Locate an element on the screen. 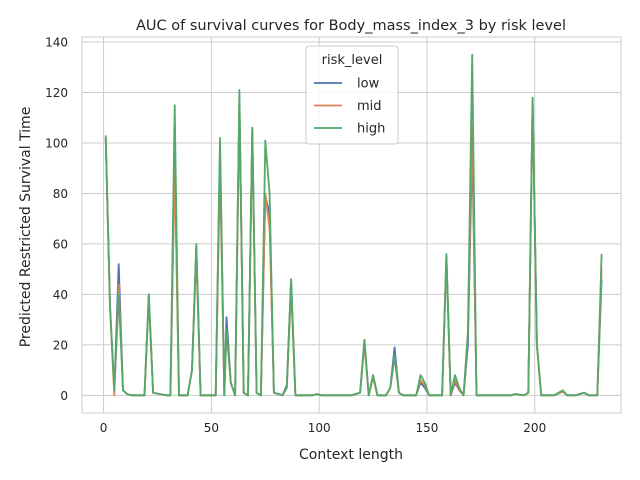  y-tick-label: 60 is located at coordinates (60, 244).